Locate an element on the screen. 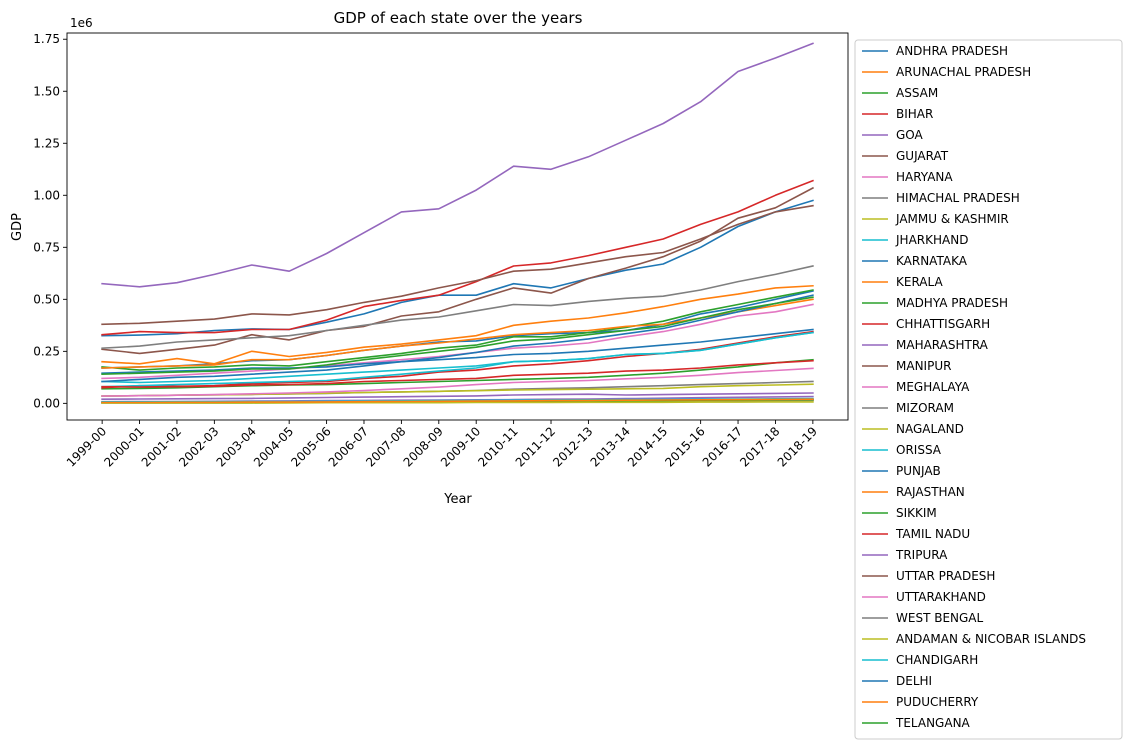 This screenshot has width=1131, height=748. legend-entry-20: PUNJAB is located at coordinates (918, 471).